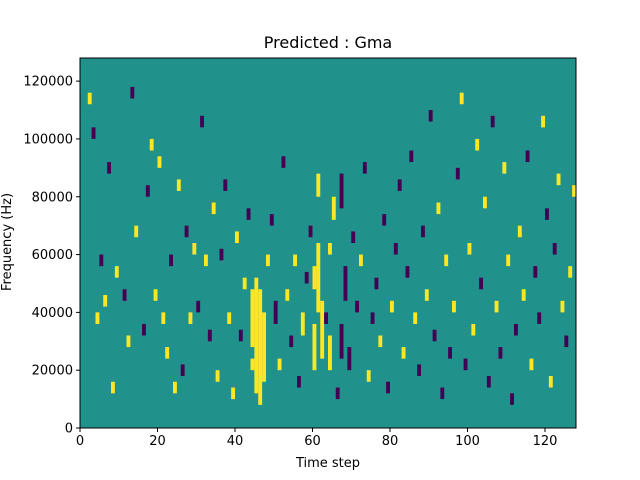 The image size is (640, 480). What do you see at coordinates (52, 197) in the screenshot?
I see `y-tick-label: 80000` at bounding box center [52, 197].